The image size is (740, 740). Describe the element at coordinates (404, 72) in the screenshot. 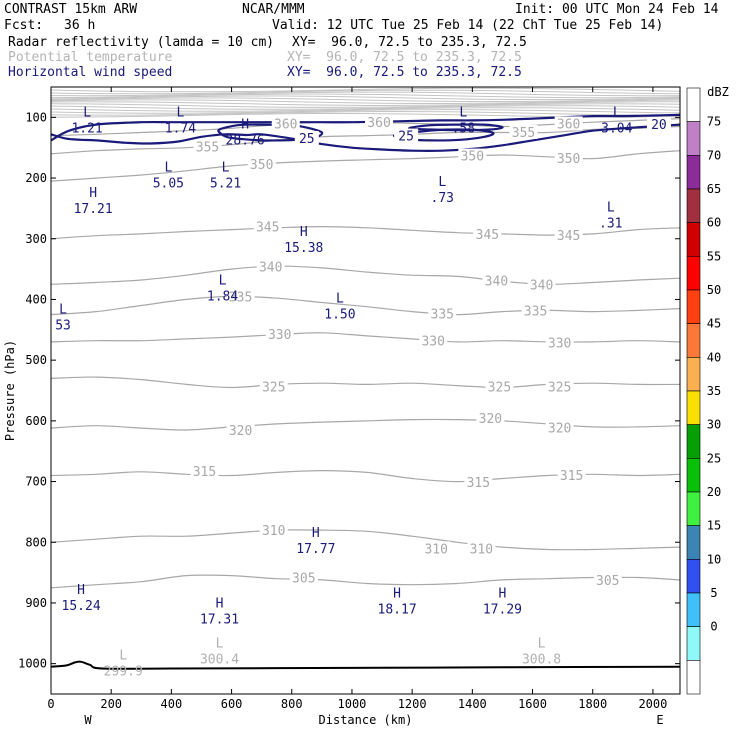

I see `field-3-xy: XY= 96.0, 72.5 to 235.3, 72.5` at that location.